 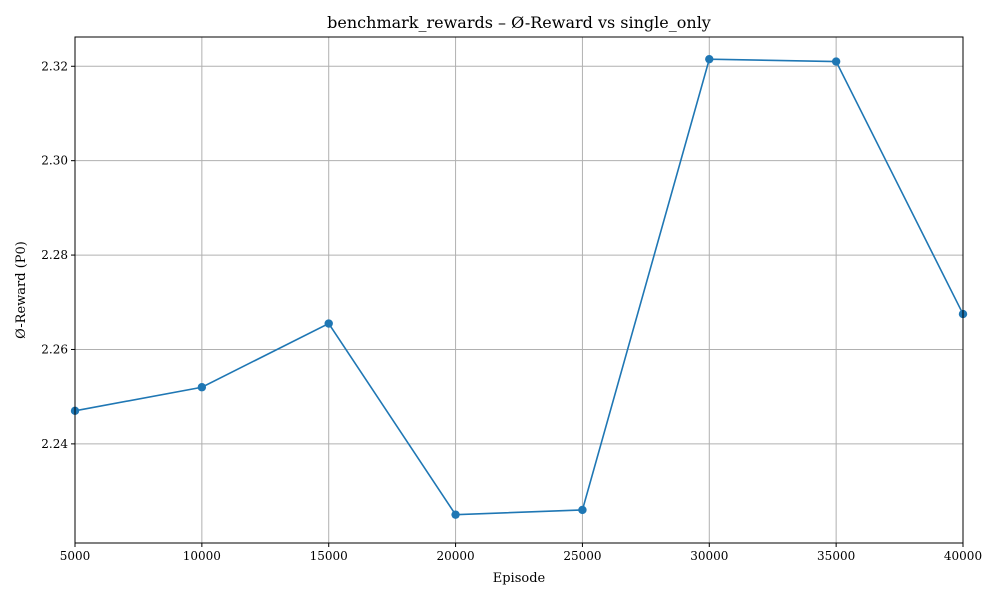 What do you see at coordinates (836, 556) in the screenshot?
I see `x-tick-label: 35000` at bounding box center [836, 556].